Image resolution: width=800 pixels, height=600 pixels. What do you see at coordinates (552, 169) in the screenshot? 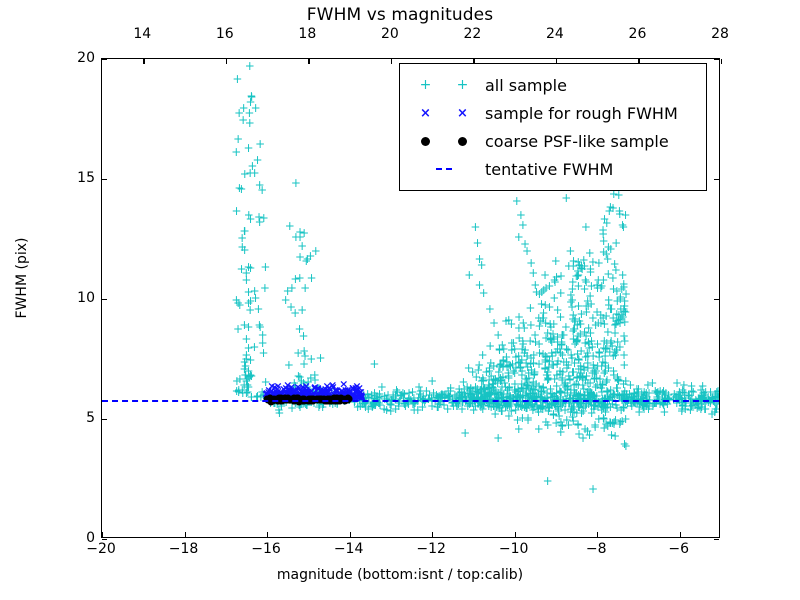
I see `legend-entry: tentative FWHM` at bounding box center [552, 169].